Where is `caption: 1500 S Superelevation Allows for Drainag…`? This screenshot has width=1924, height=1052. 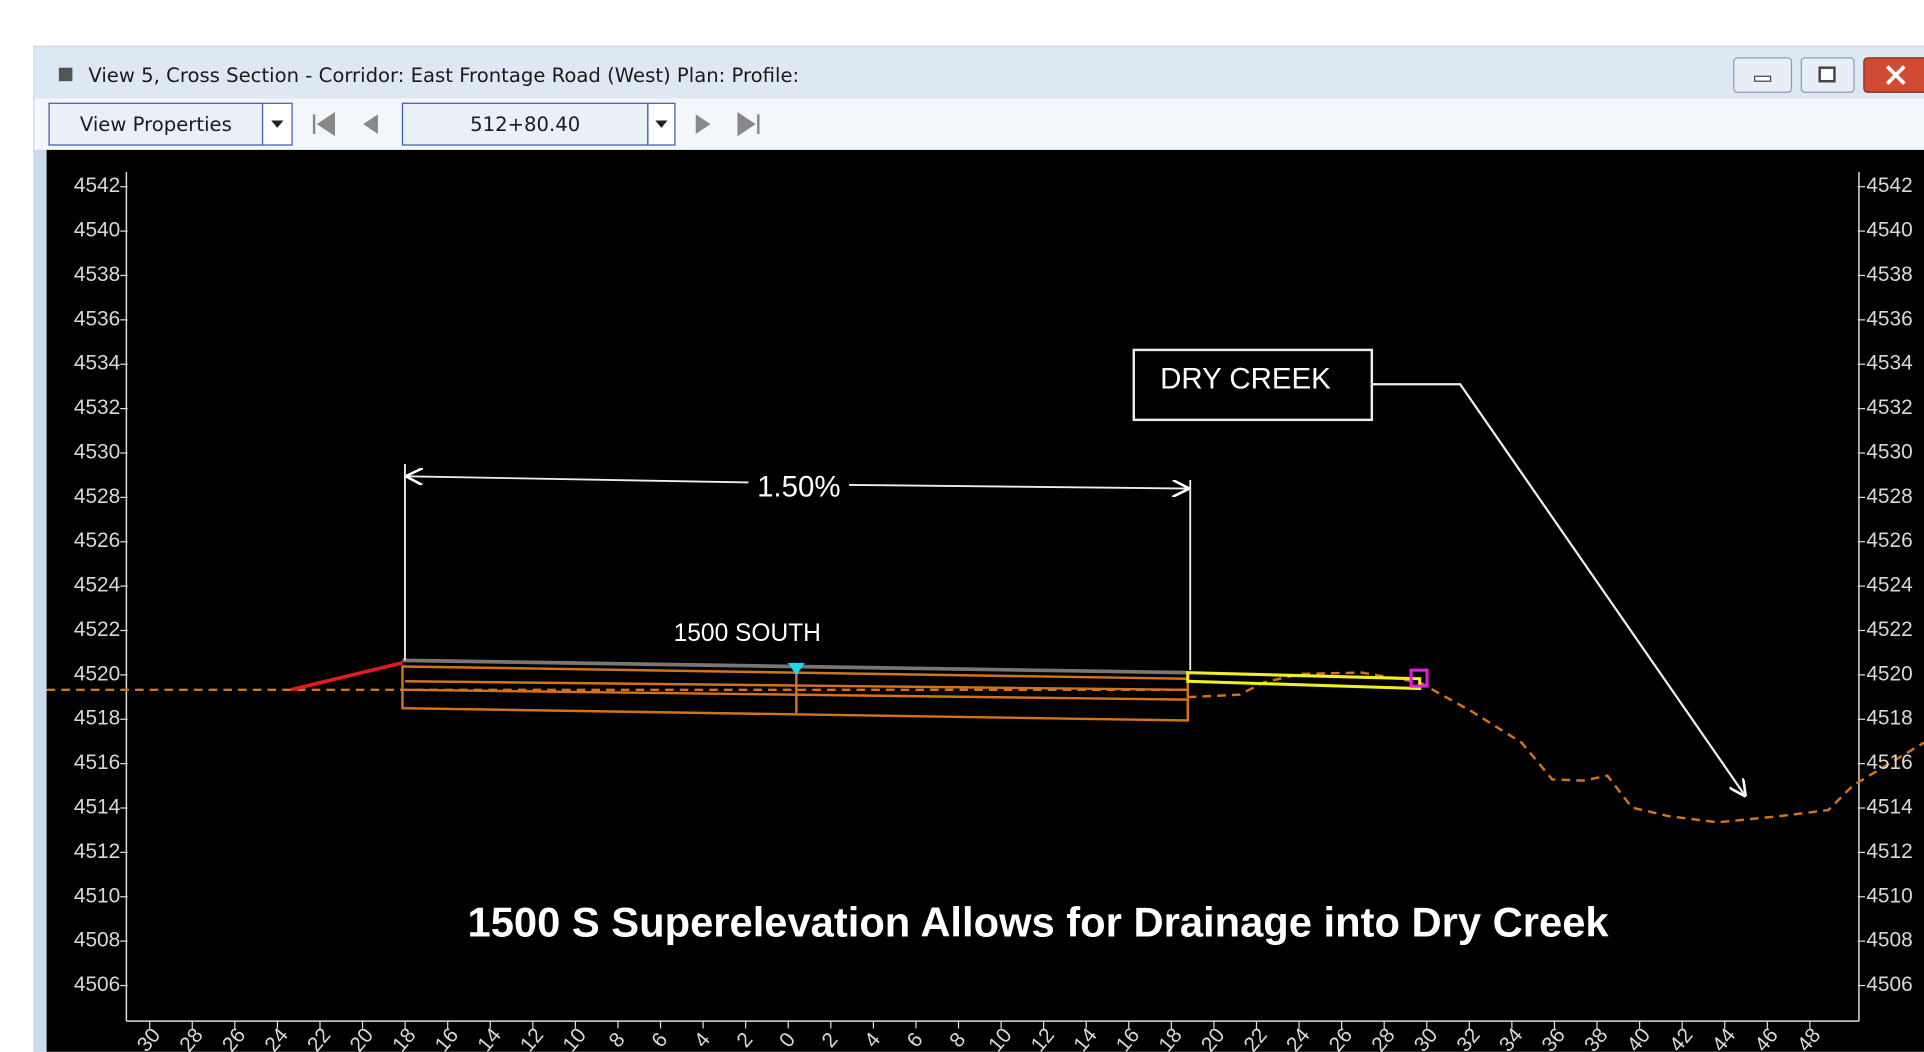 caption: 1500 S Superelevation Allows for Drainag… is located at coordinates (1039, 921).